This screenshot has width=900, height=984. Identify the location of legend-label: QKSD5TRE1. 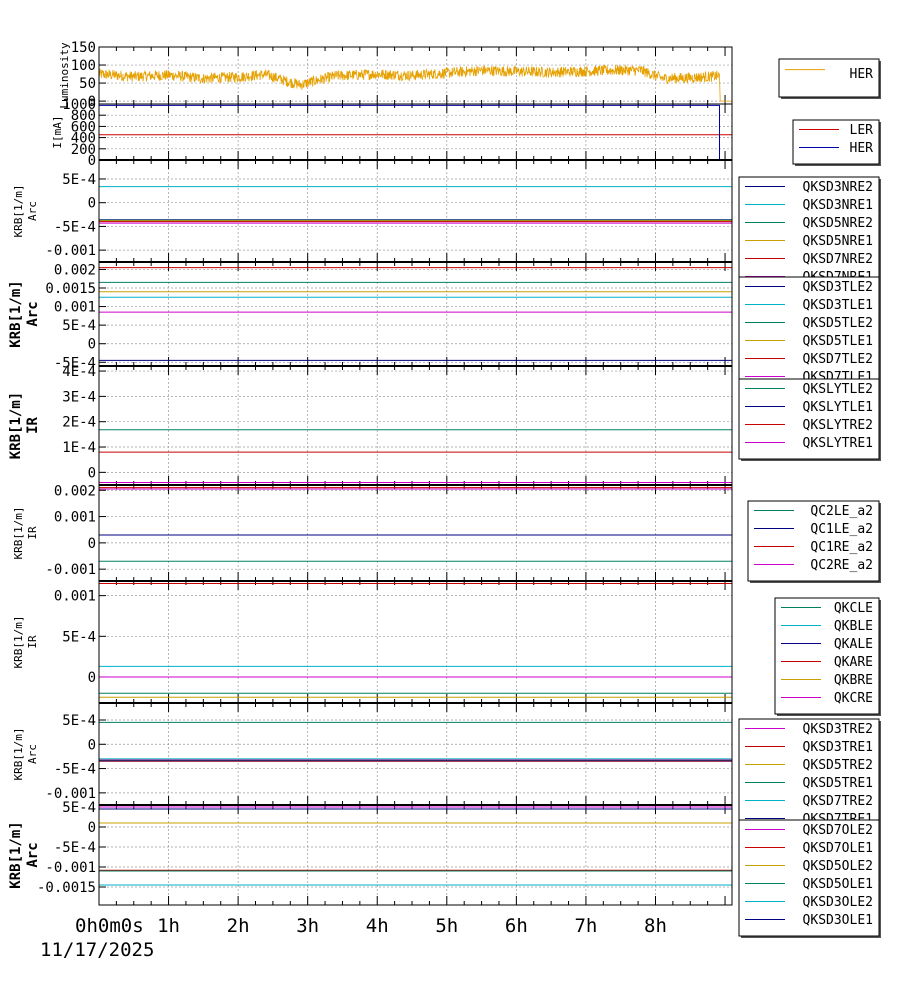
(838, 783).